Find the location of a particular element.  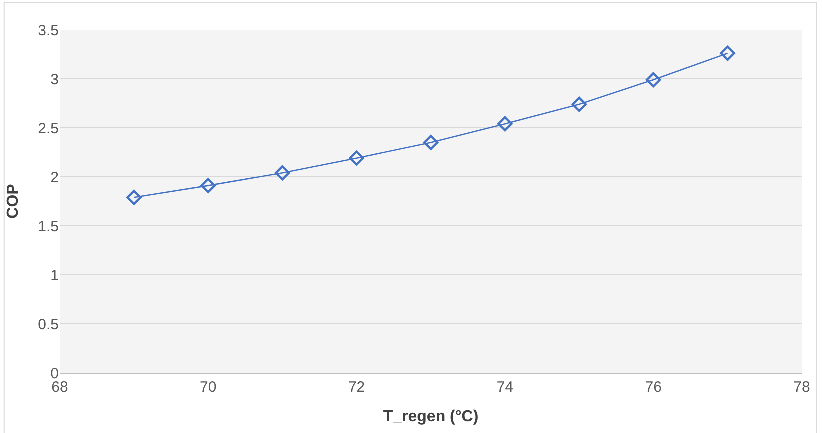

y-tick-label: 1 is located at coordinates (54, 275).